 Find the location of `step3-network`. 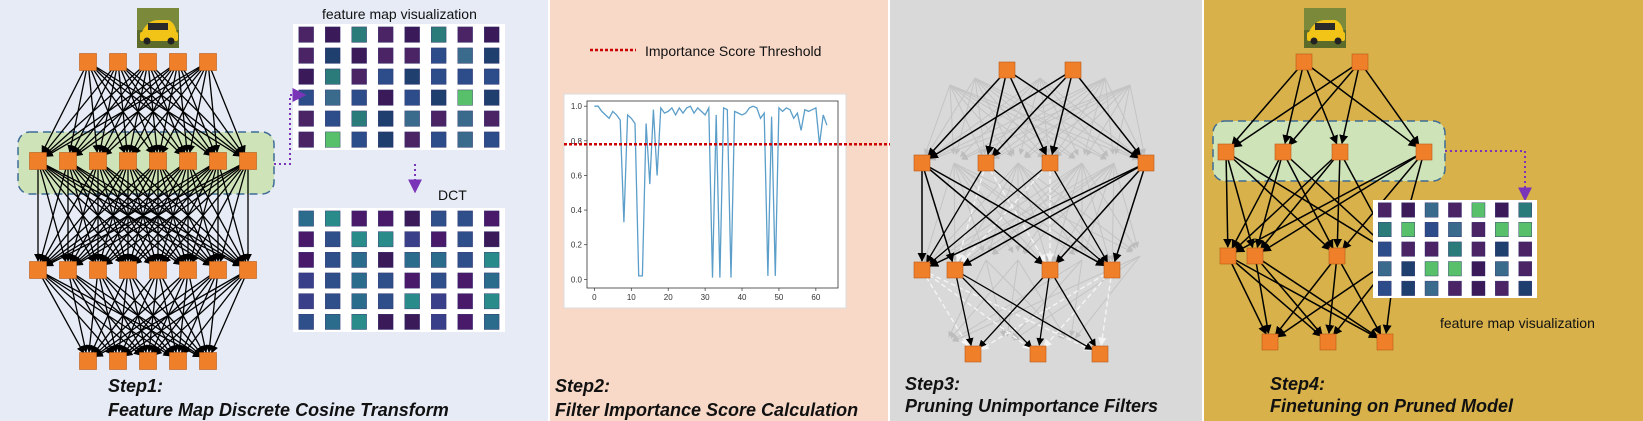

step3-network is located at coordinates (1034, 212).